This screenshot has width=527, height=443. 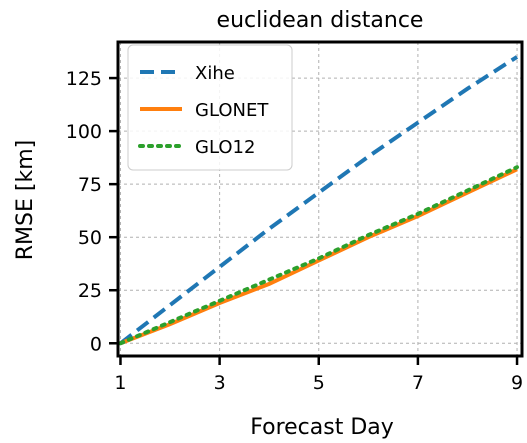 I want to click on legend-label: GLONET, so click(x=232, y=110).